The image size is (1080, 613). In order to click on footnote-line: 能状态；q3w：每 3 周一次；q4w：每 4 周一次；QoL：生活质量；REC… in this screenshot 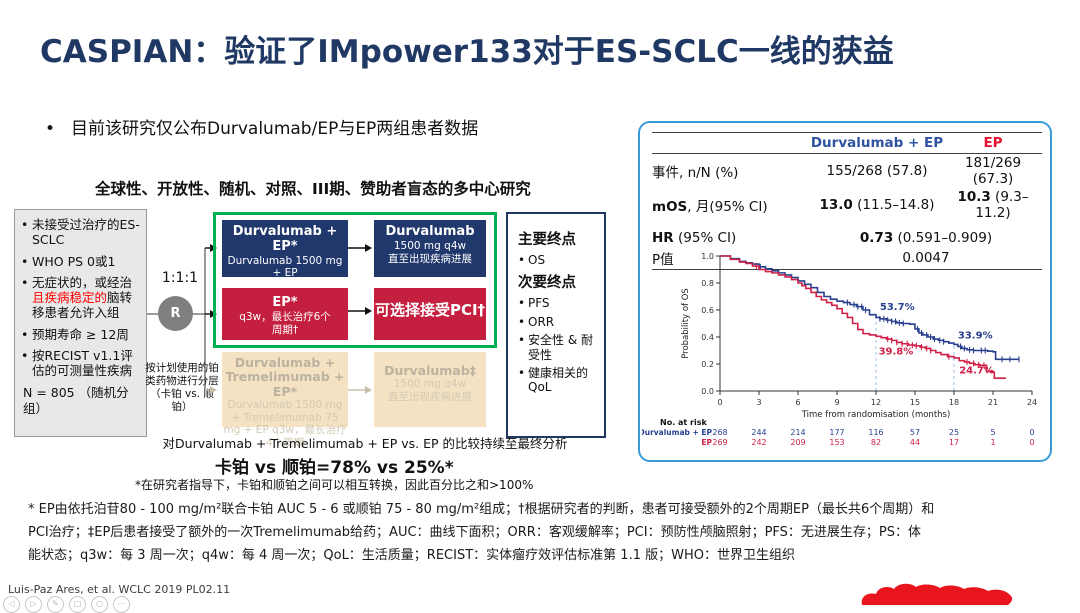, I will do `click(411, 556)`.